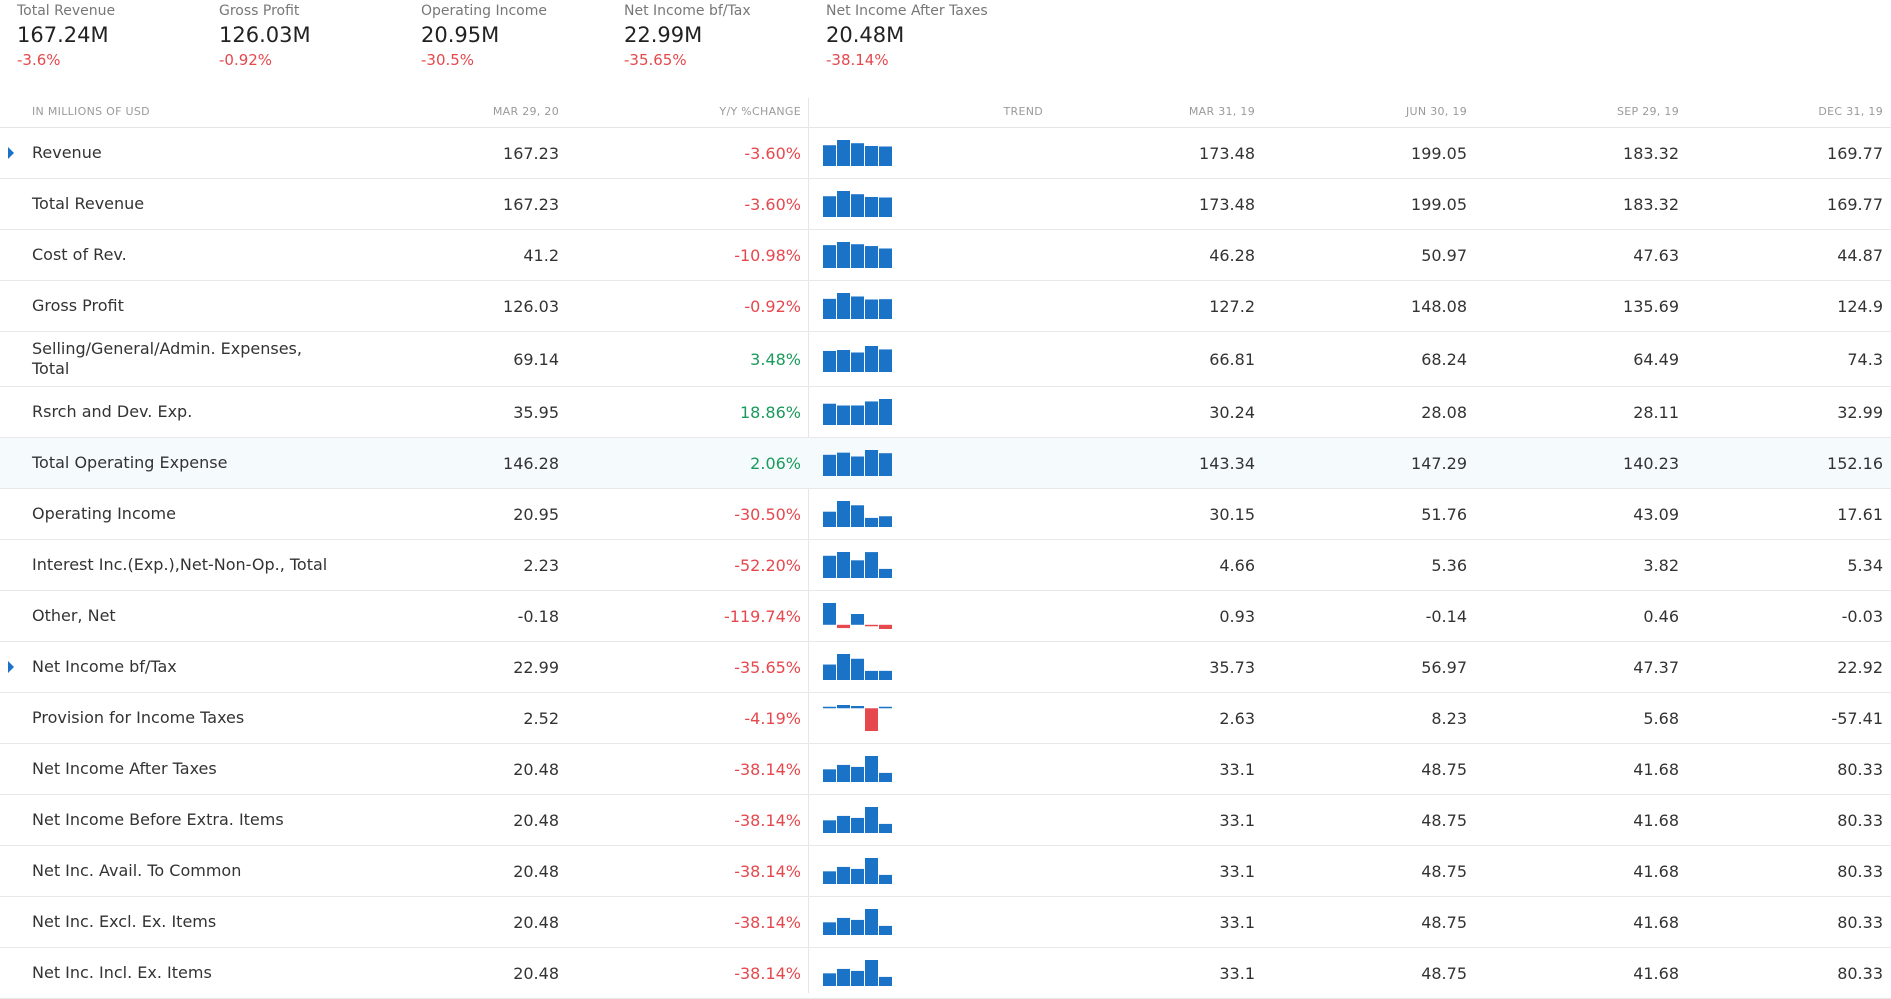 The image size is (1891, 999). What do you see at coordinates (1865, 359) in the screenshot?
I see `value-period-4: 74.3` at bounding box center [1865, 359].